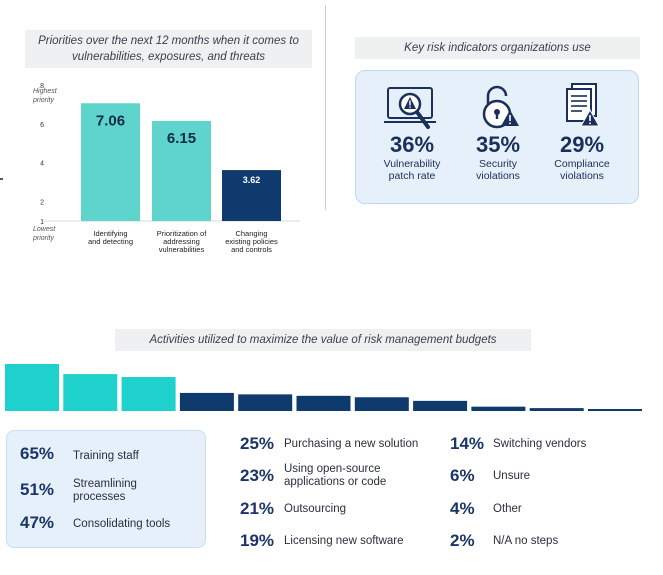  What do you see at coordinates (252, 180) in the screenshot?
I see `bar-value-label: 3.62` at bounding box center [252, 180].